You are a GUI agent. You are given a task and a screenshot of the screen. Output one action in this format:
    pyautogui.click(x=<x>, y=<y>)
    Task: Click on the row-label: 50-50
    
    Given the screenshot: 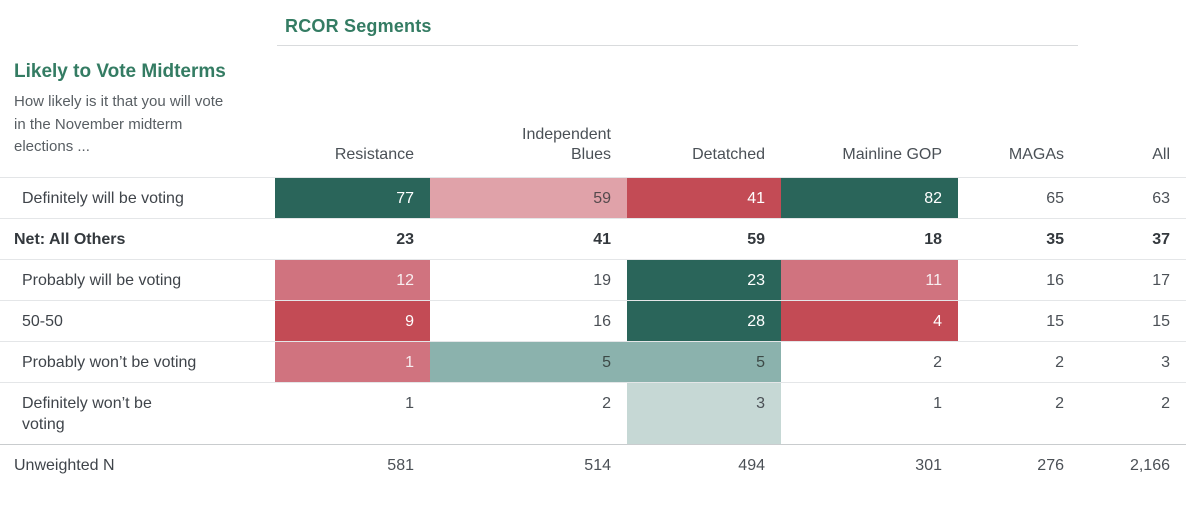 What is the action you would take?
    pyautogui.click(x=137, y=321)
    